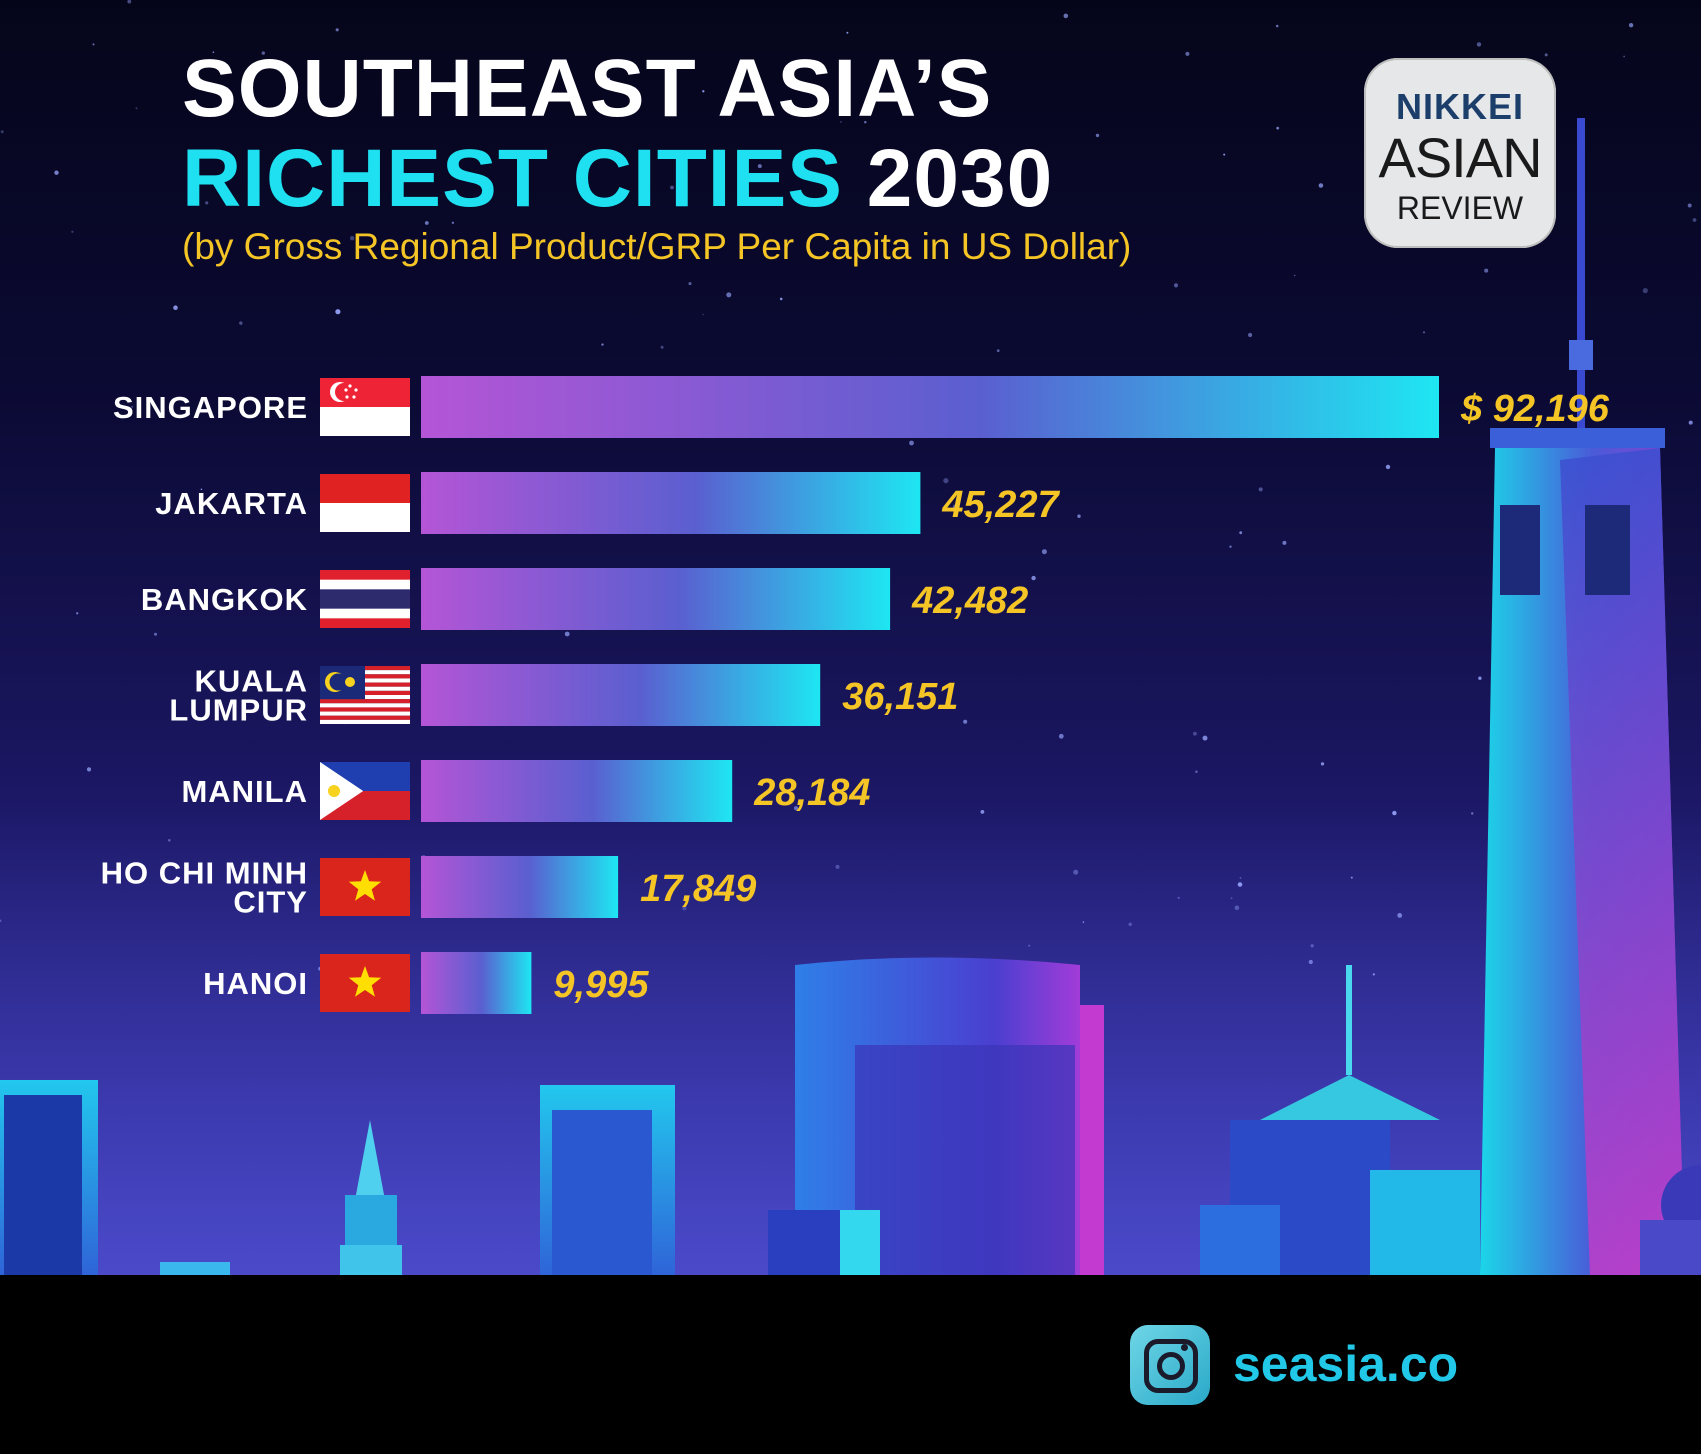 The image size is (1701, 1454). What do you see at coordinates (231, 503) in the screenshot?
I see `category-label: JAKARTA` at bounding box center [231, 503].